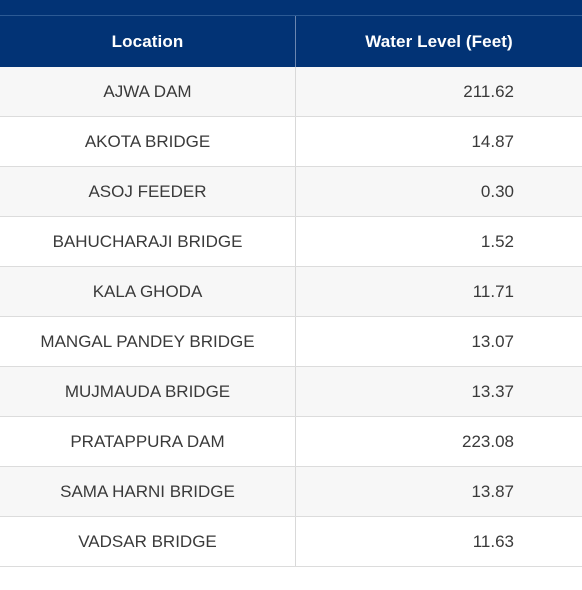 This screenshot has width=582, height=590. Describe the element at coordinates (148, 91) in the screenshot. I see `cell-location: AJWA DAM` at that location.